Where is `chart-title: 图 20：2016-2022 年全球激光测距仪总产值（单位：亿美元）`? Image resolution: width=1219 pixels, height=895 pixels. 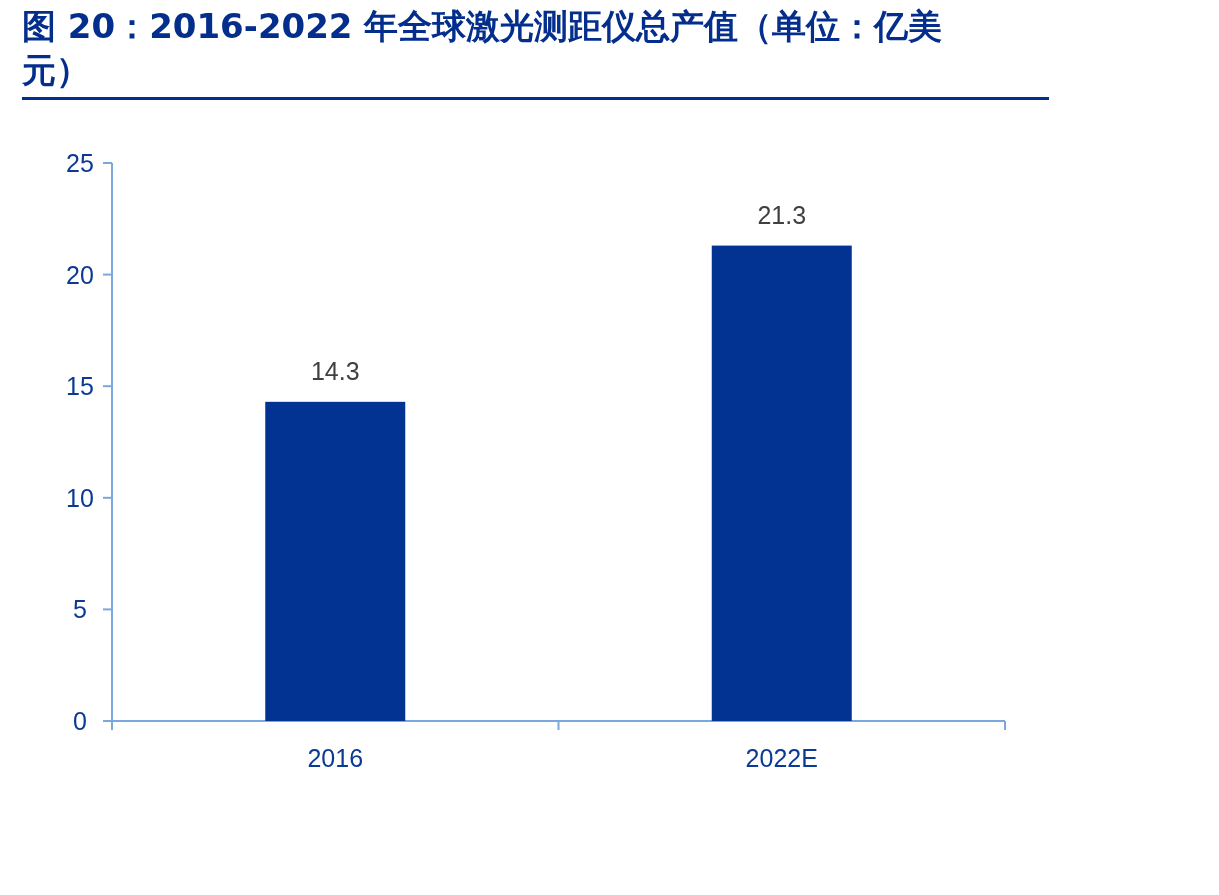
chart-title: 图 20：2016-2022 年全球激光测距仪总产值（单位：亿美元） is located at coordinates (483, 48).